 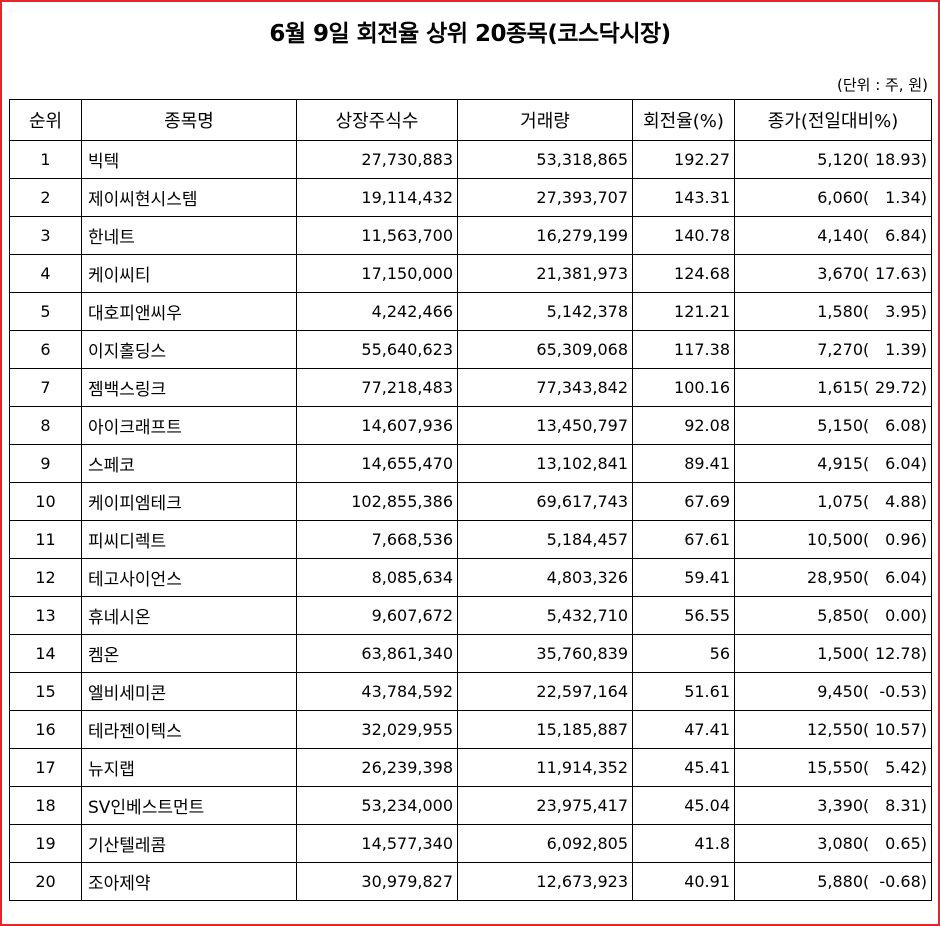 I want to click on volume-cell: 21,381,973, so click(x=545, y=273).